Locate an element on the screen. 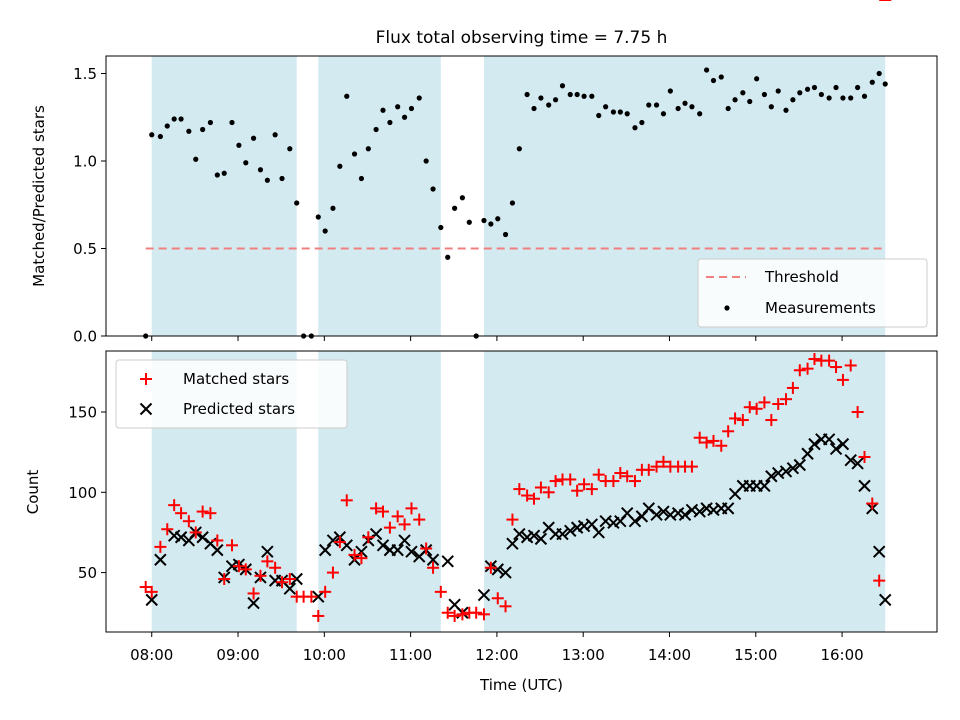  x-axis-label: Time (UTC) is located at coordinates (521, 685).